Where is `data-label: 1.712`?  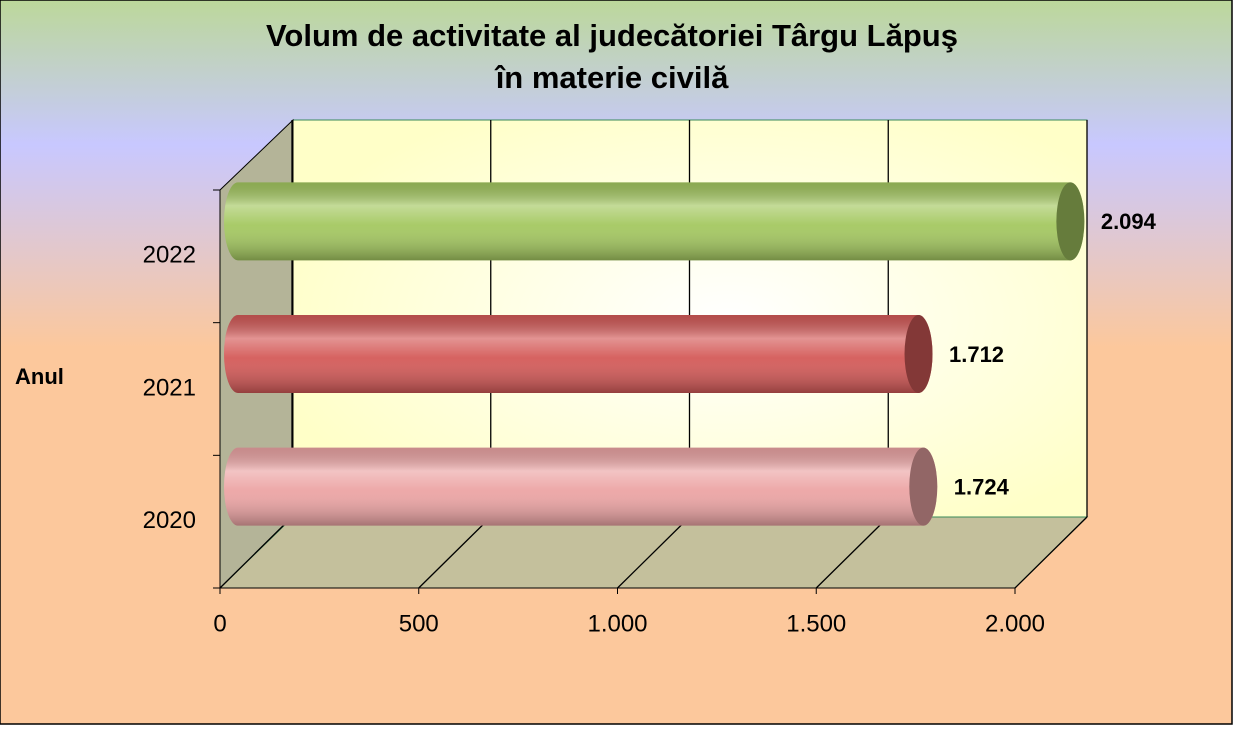
data-label: 1.712 is located at coordinates (976, 354).